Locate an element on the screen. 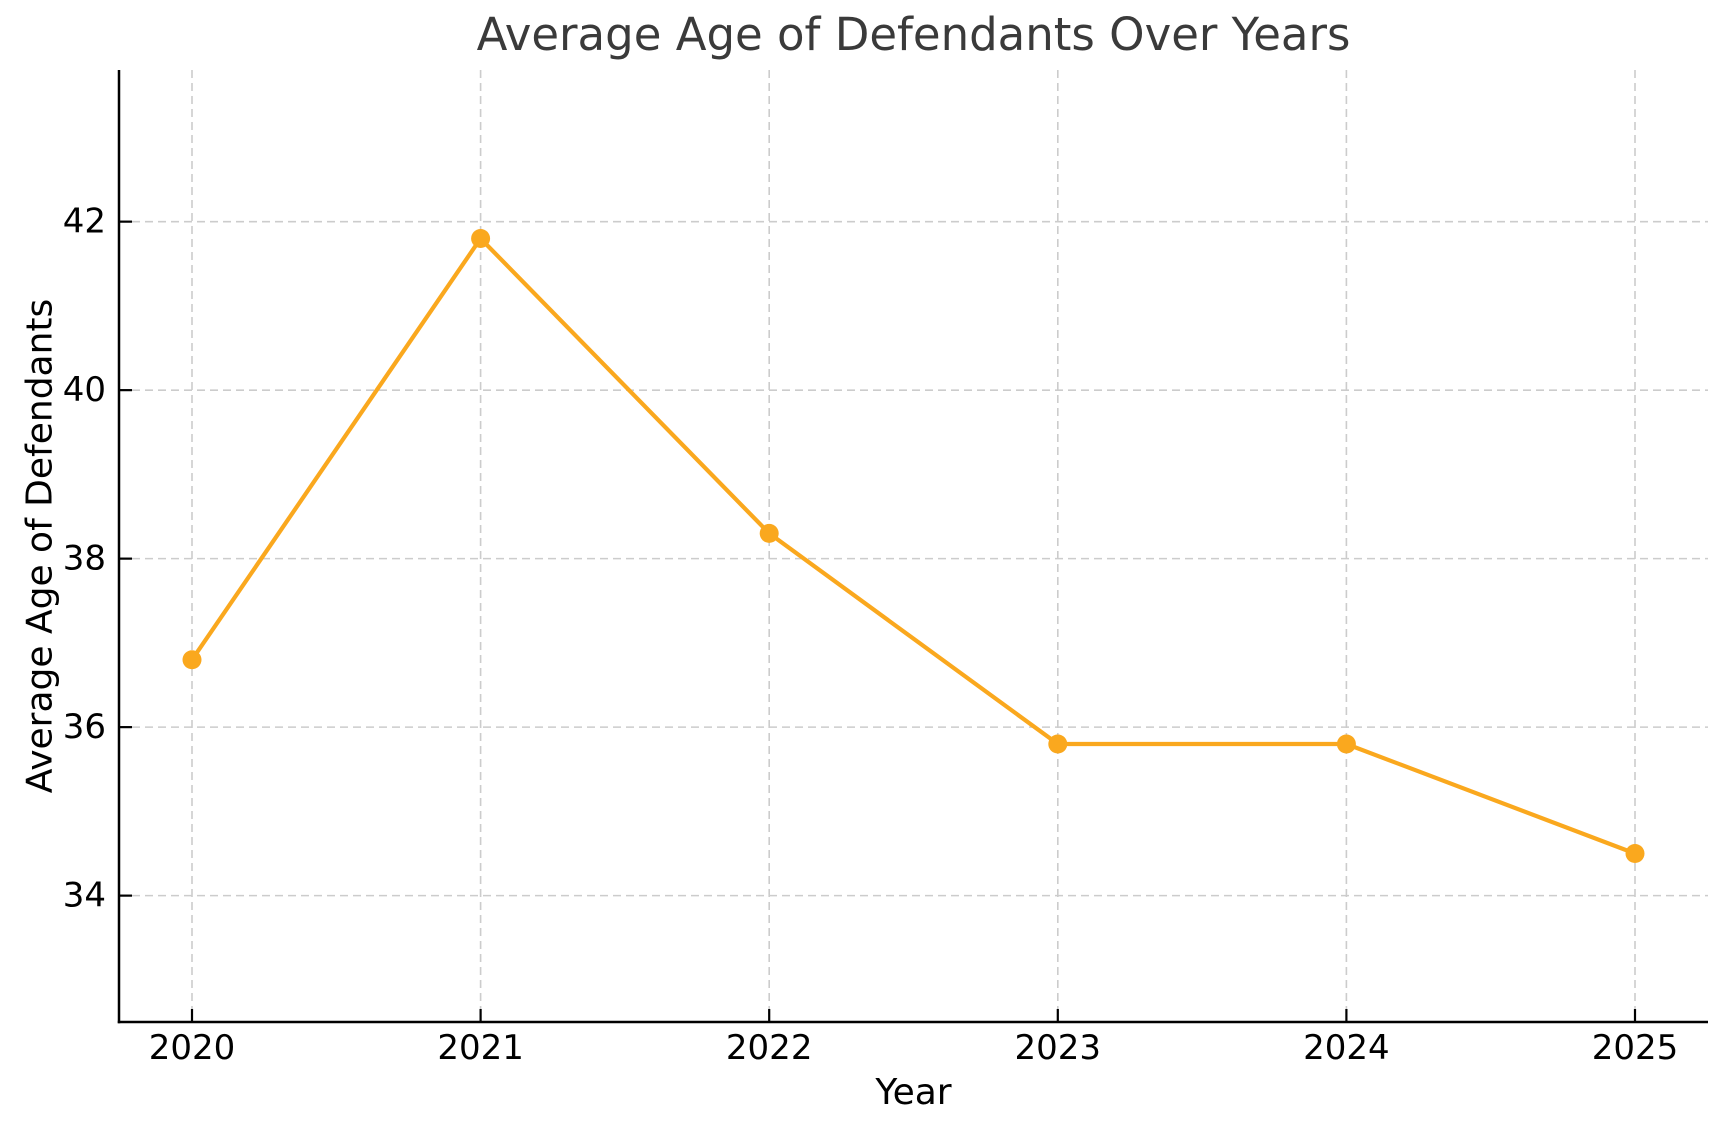 This screenshot has height=1131, width=1732. y-tick-label: 40 is located at coordinates (84, 390).